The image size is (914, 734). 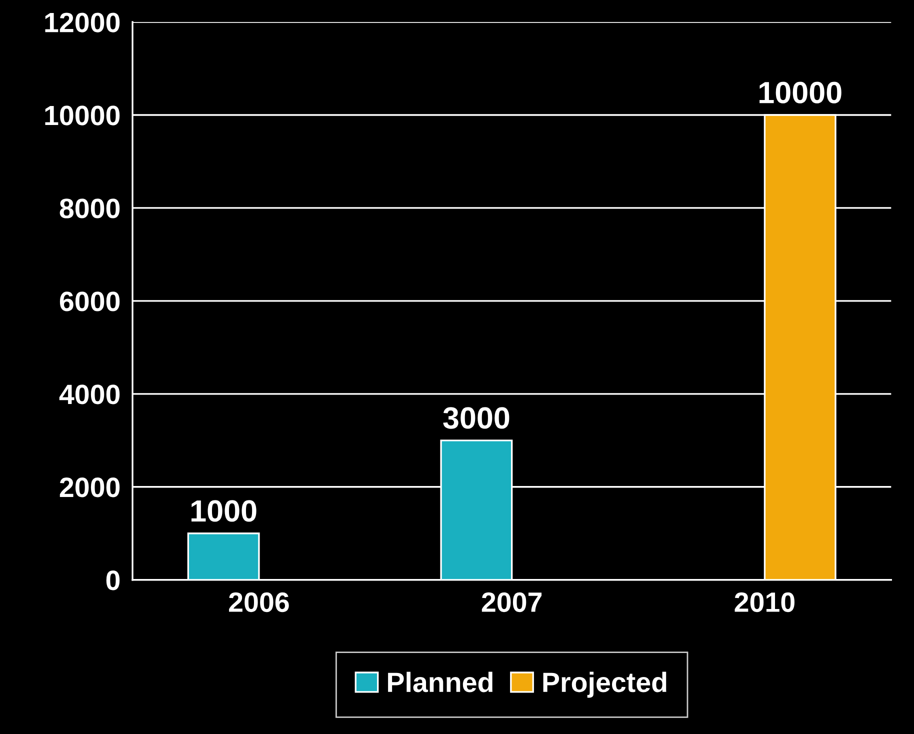 What do you see at coordinates (113, 580) in the screenshot?
I see `y-tick-label: 0` at bounding box center [113, 580].